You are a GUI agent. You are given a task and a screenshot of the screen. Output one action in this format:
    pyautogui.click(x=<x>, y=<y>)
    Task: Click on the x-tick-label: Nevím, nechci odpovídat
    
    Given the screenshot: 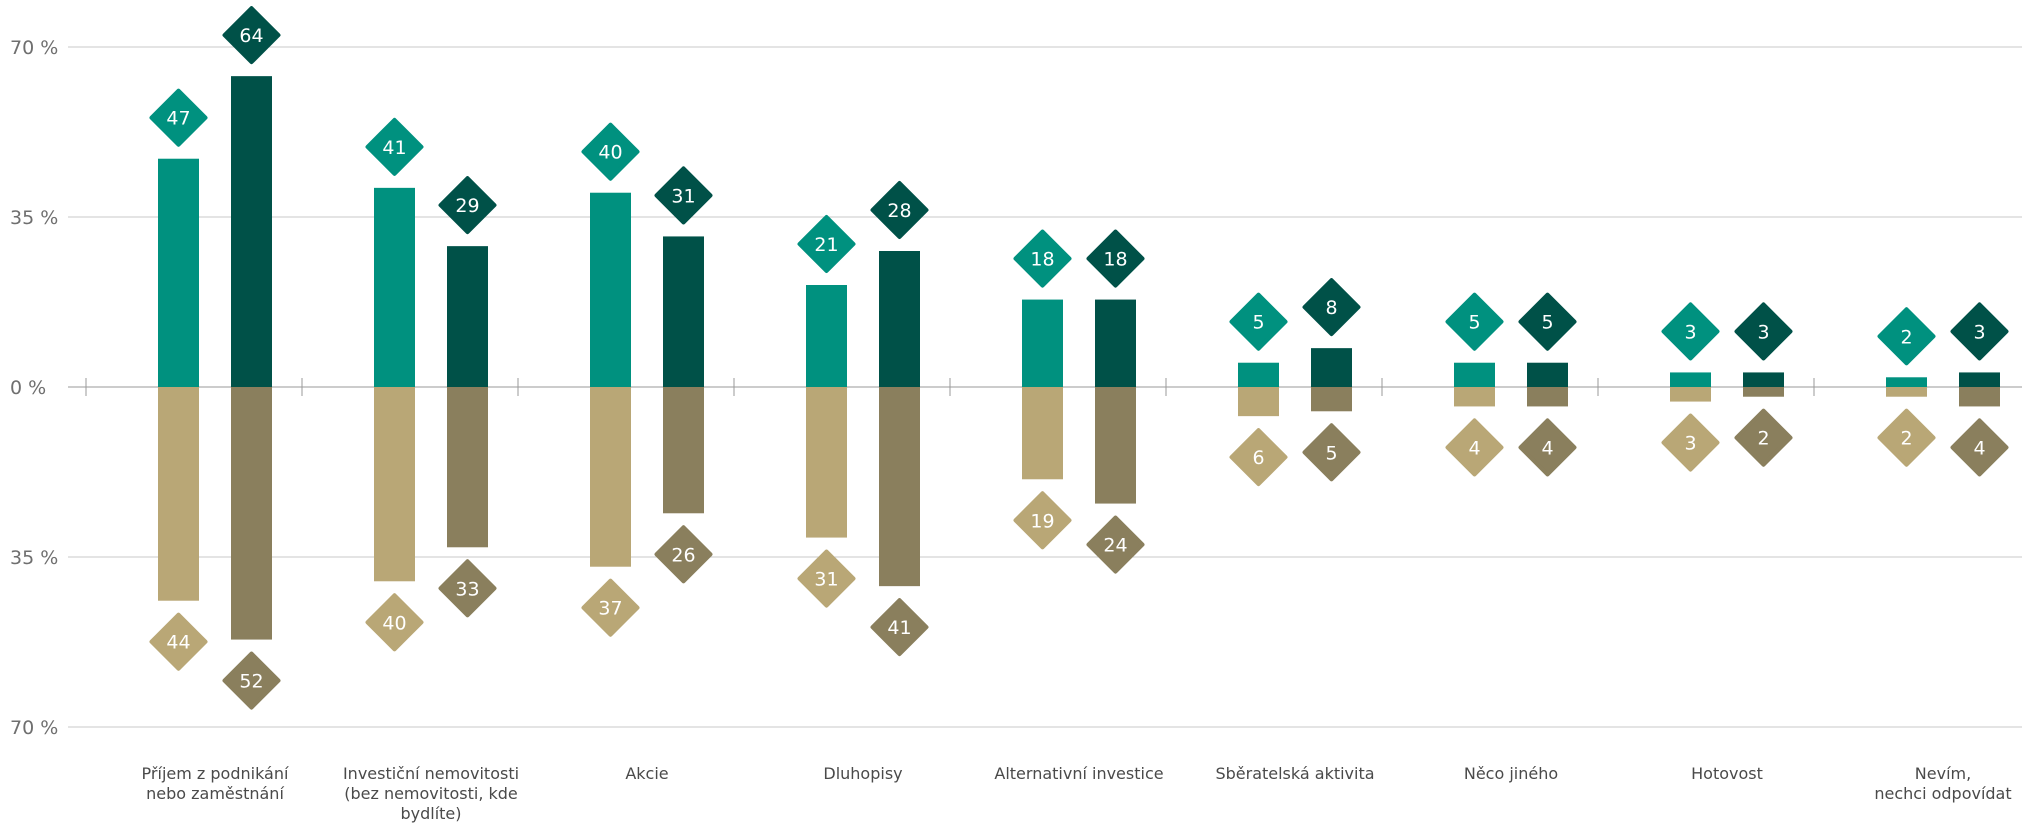 What is the action you would take?
    pyautogui.click(x=1942, y=783)
    